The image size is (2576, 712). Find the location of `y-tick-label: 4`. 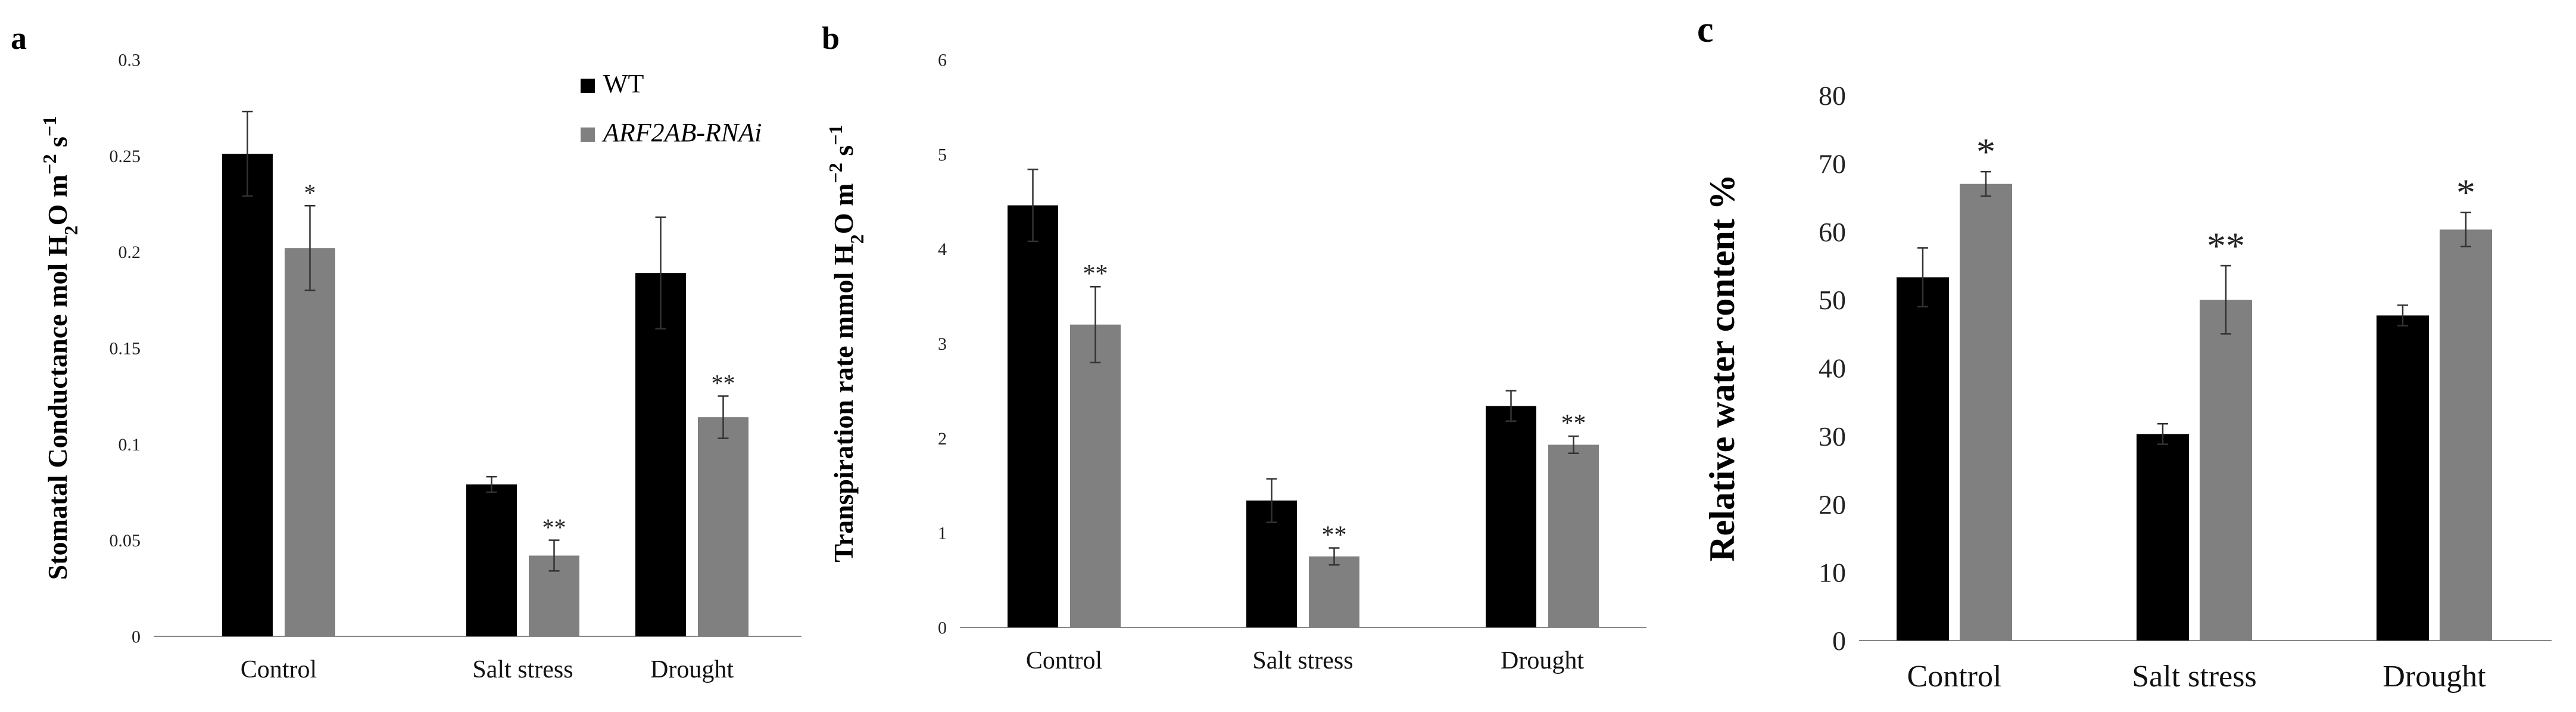

y-tick-label: 4 is located at coordinates (942, 250).